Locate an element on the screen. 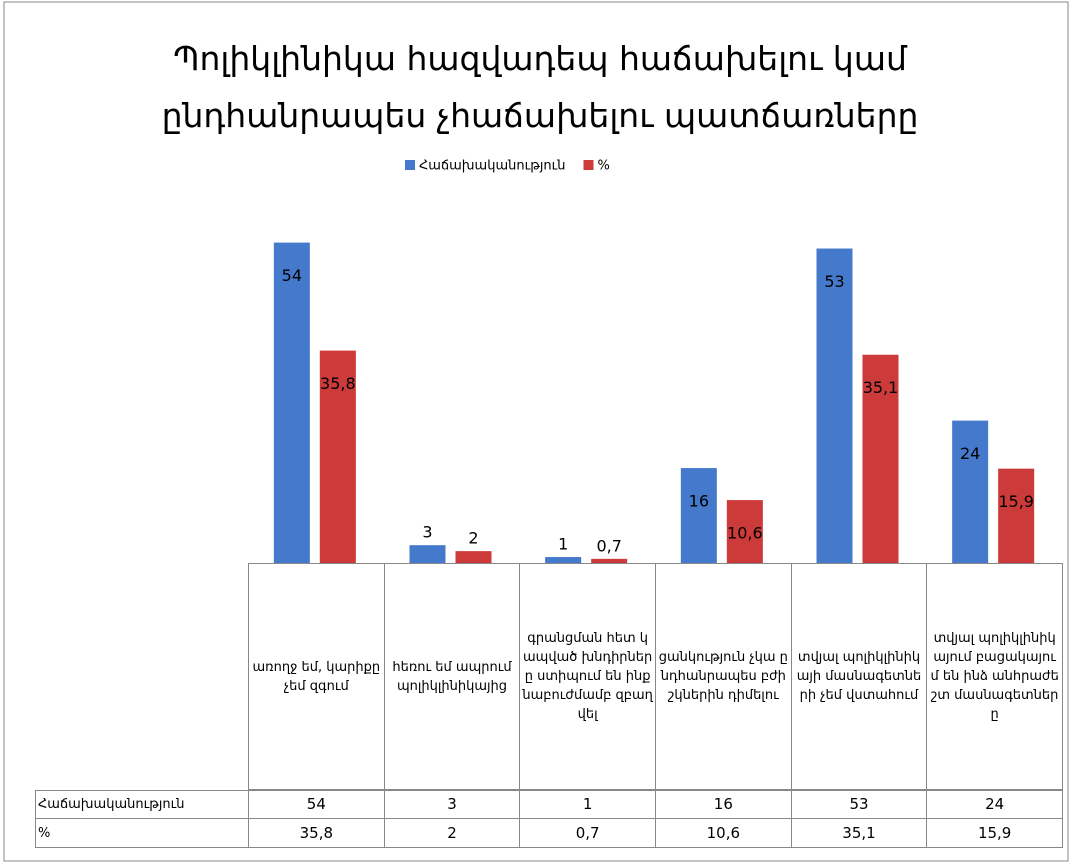  data-label: 54 is located at coordinates (292, 275).